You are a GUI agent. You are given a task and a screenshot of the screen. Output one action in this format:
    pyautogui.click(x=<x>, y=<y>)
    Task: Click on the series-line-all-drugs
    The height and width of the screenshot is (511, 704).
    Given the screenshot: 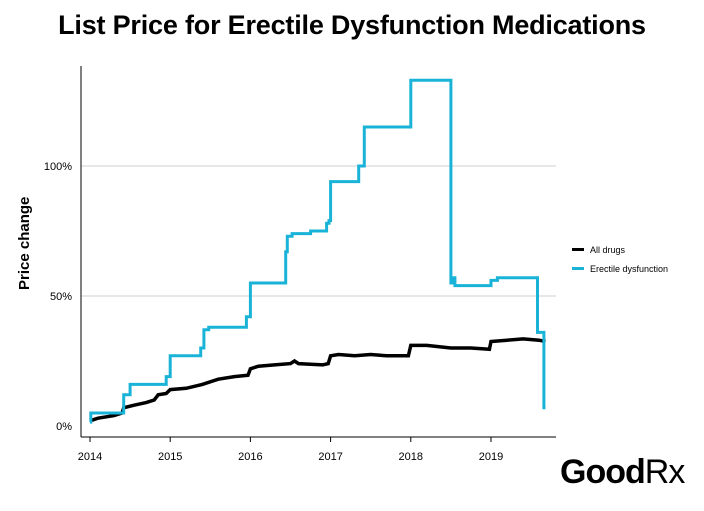 What is the action you would take?
    pyautogui.click(x=317, y=380)
    